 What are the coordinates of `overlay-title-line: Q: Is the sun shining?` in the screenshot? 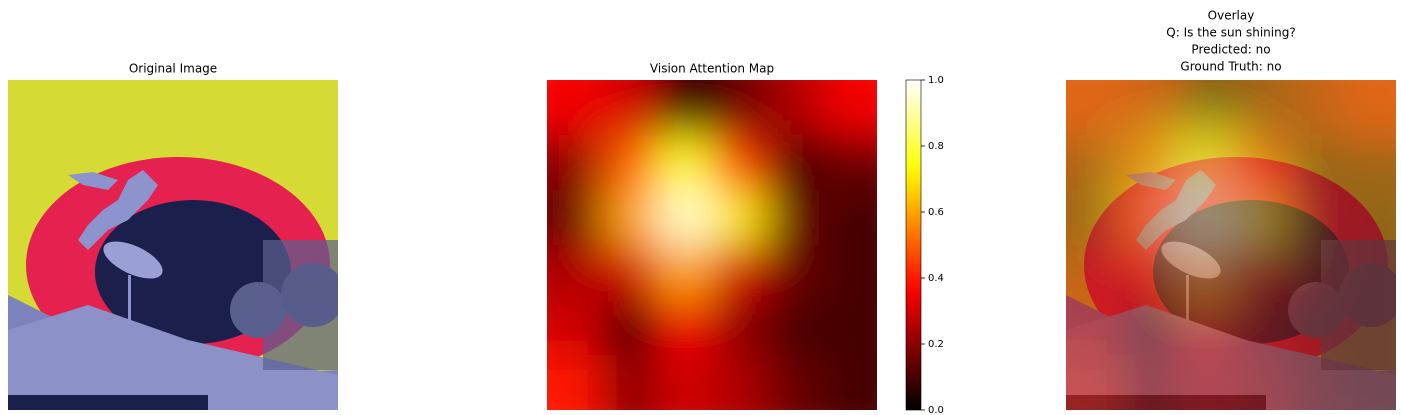 It's located at (1230, 33).